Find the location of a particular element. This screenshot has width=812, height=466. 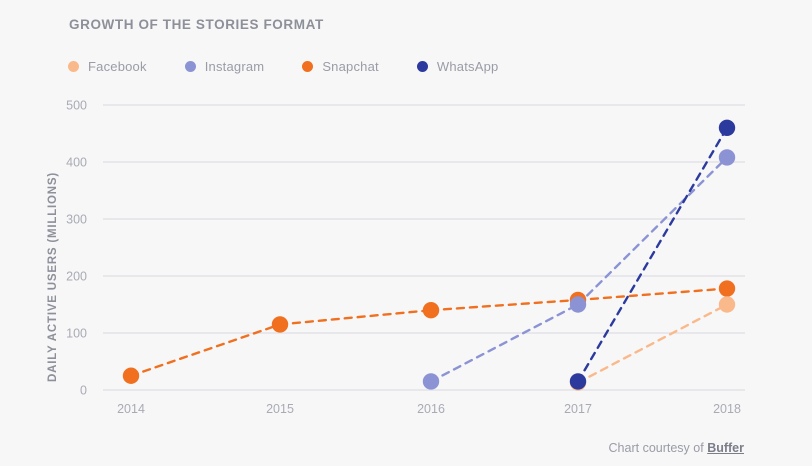

x-tick-label: 2016 is located at coordinates (431, 409).